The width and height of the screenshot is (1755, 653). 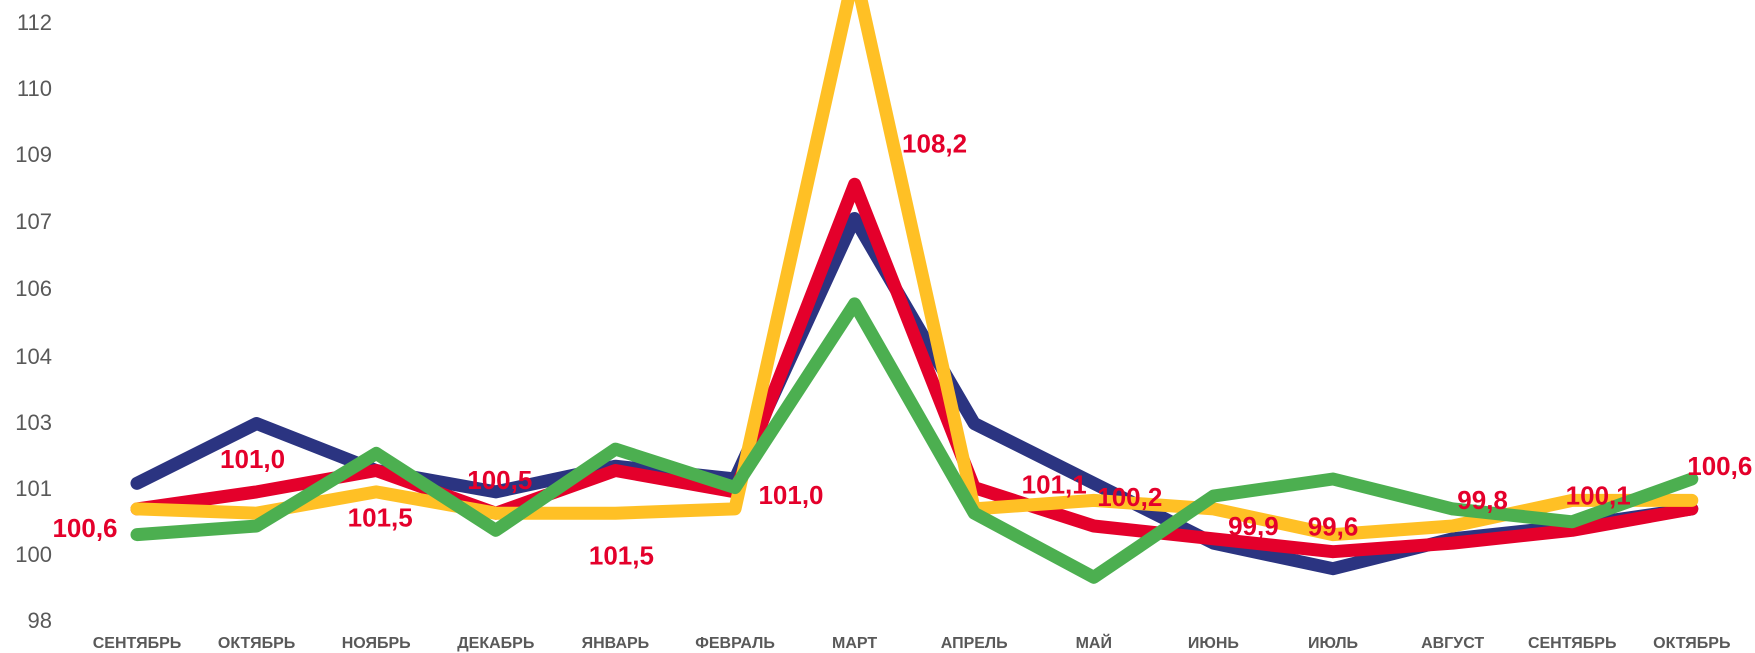 I want to click on data-label: 108,2, so click(x=934, y=143).